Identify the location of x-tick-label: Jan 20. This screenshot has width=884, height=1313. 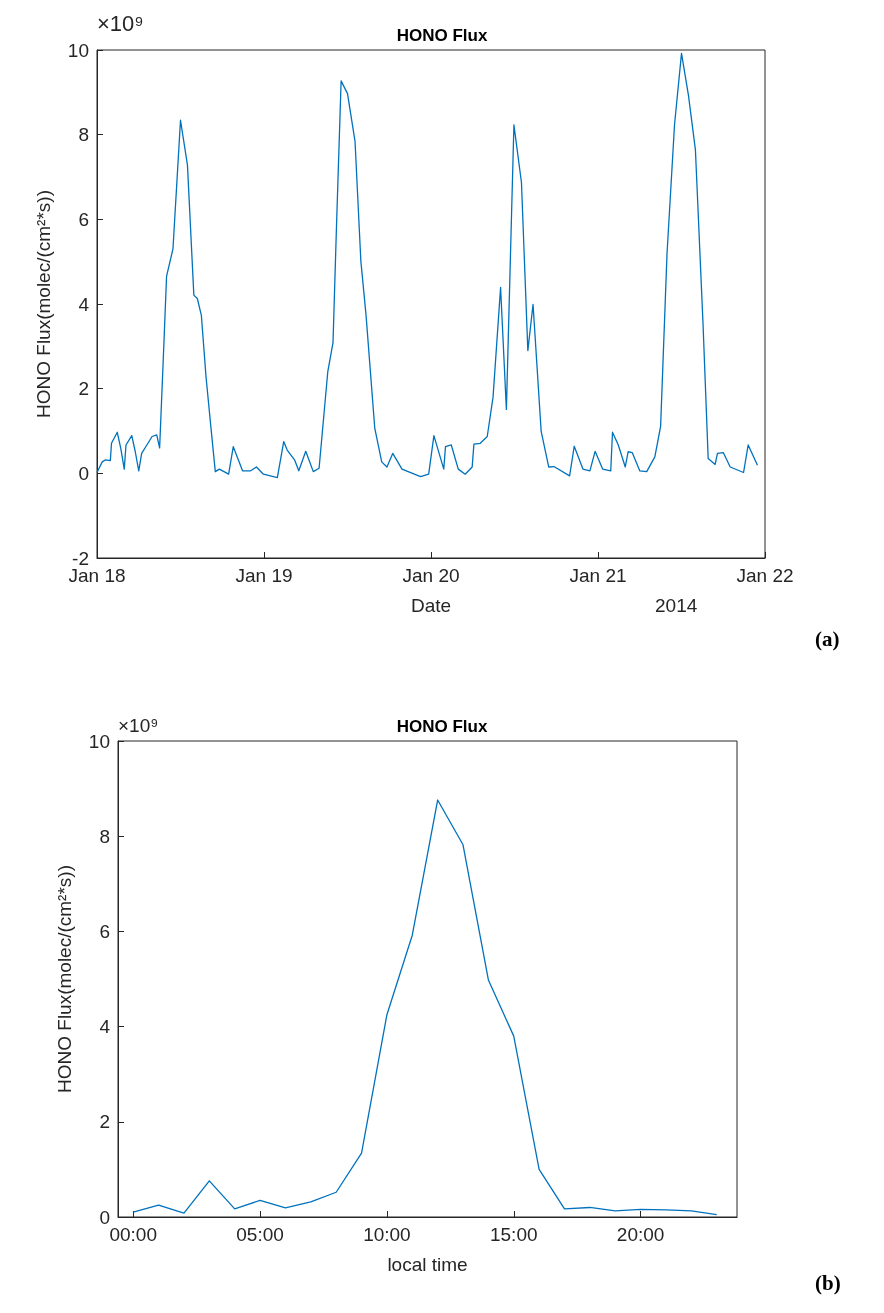
(431, 575).